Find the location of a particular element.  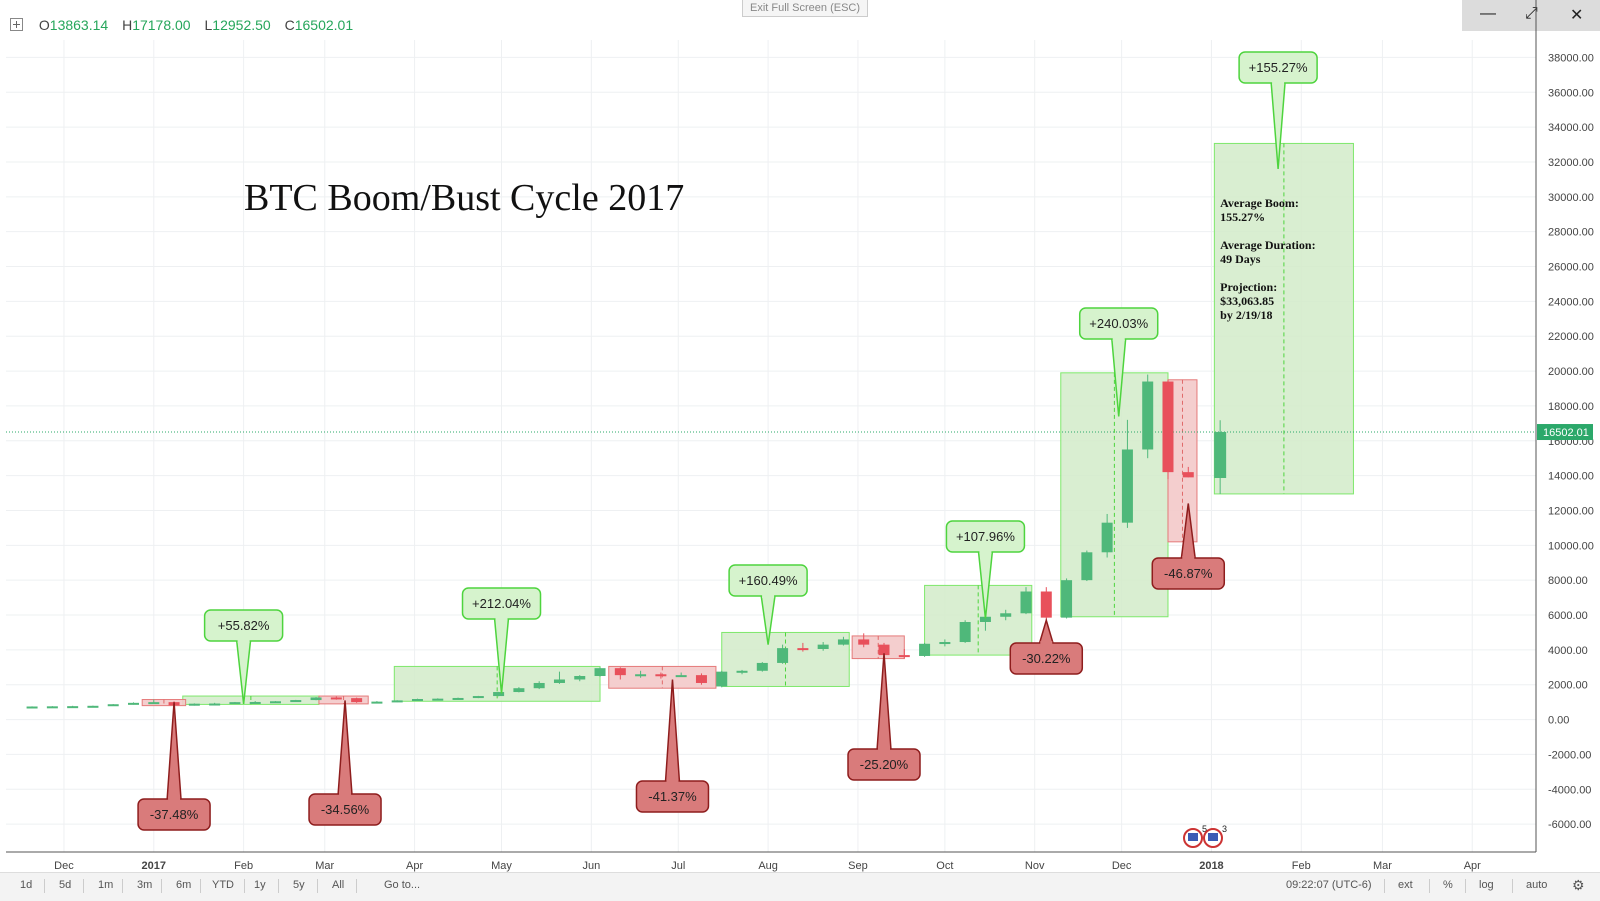

y-tick-label: 12000.00 is located at coordinates (1571, 511).